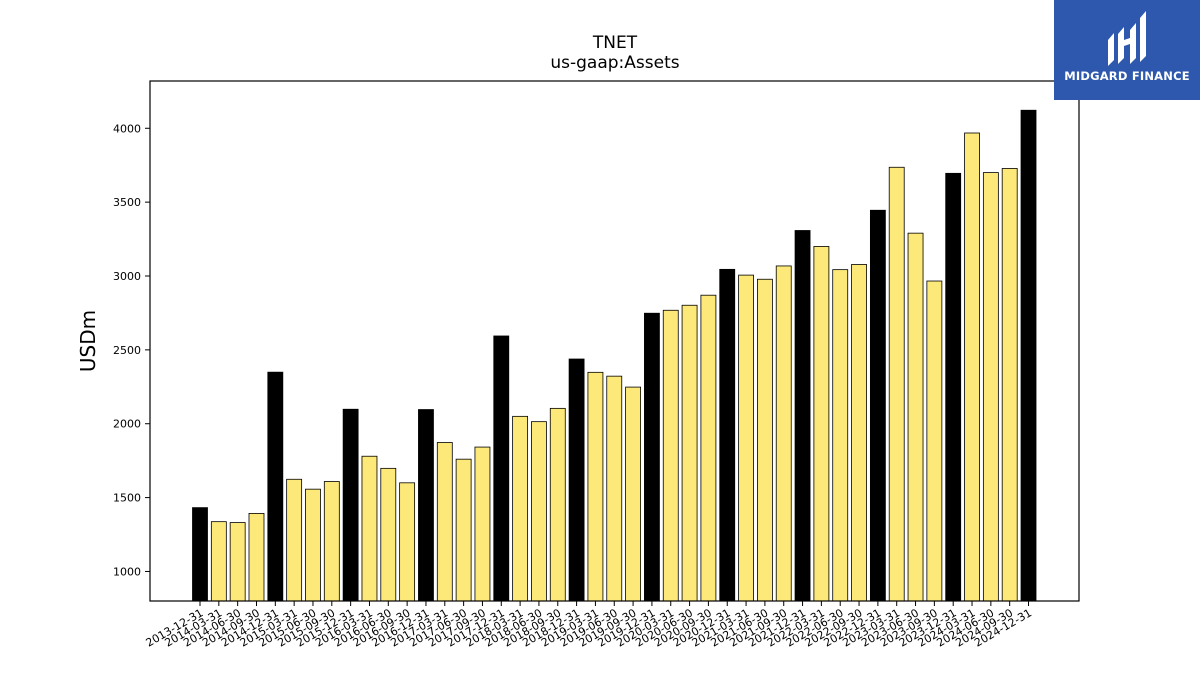 This screenshot has width=1200, height=675. What do you see at coordinates (614, 63) in the screenshot?
I see `chart-subtitle: us-gaap:Assets` at bounding box center [614, 63].